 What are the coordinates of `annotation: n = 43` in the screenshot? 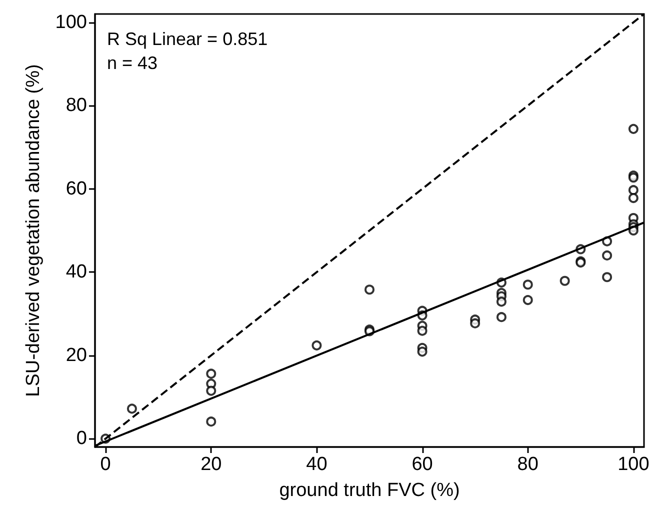 It's located at (132, 63).